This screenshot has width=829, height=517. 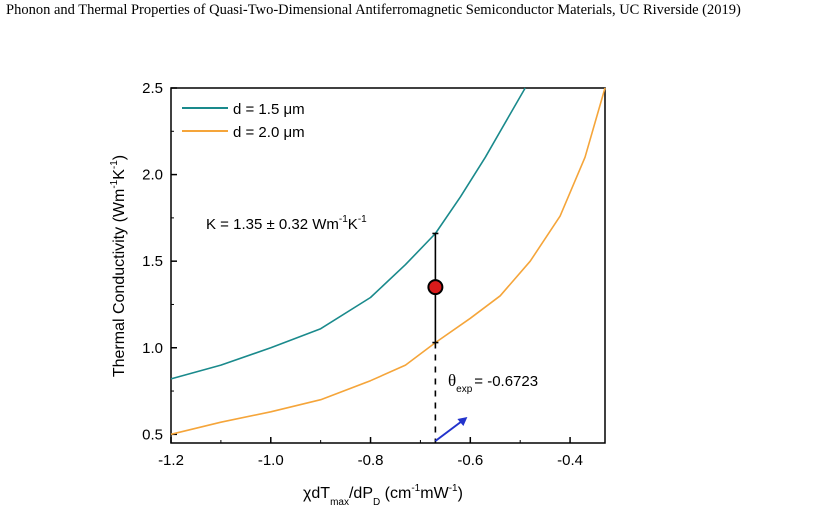 What do you see at coordinates (343, 219) in the screenshot?
I see `k-annotation-exp1: -1` at bounding box center [343, 219].